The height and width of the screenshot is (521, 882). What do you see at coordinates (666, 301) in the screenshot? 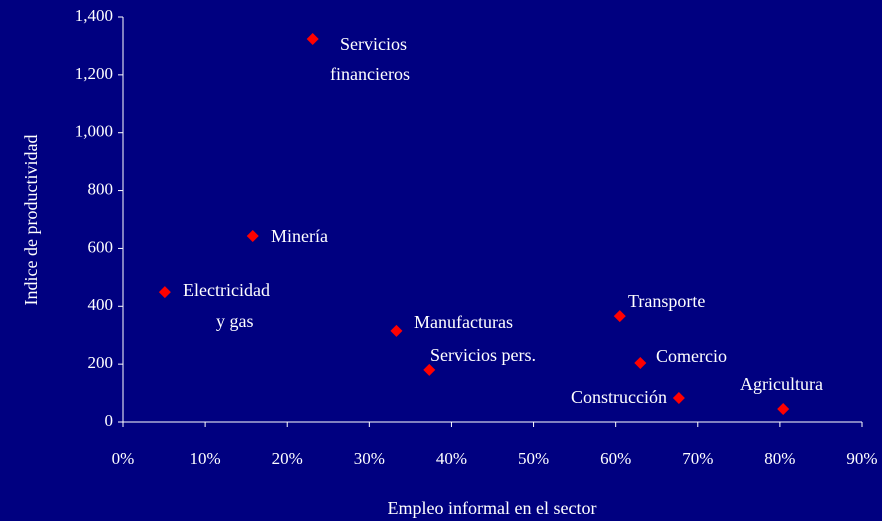
I see `point-label: Transporte` at bounding box center [666, 301].